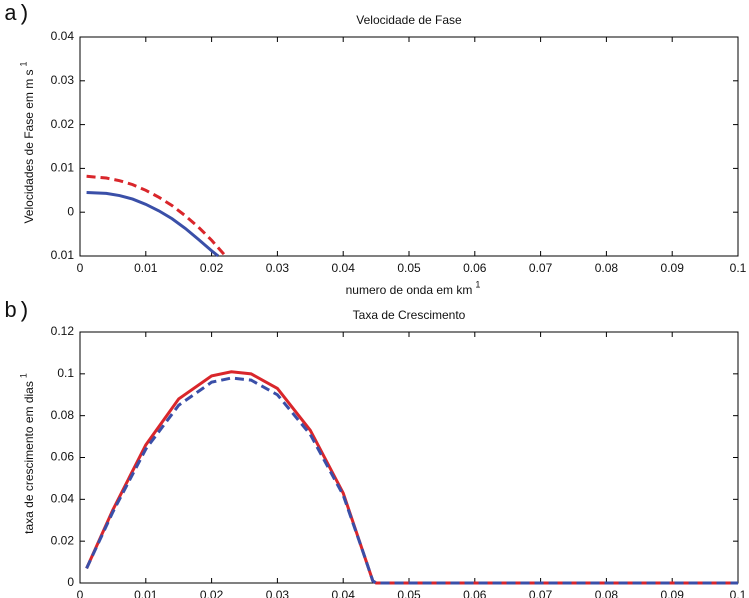 The width and height of the screenshot is (749, 598). What do you see at coordinates (477, 284) in the screenshot?
I see `x-axis-label-exponent: 1` at bounding box center [477, 284].